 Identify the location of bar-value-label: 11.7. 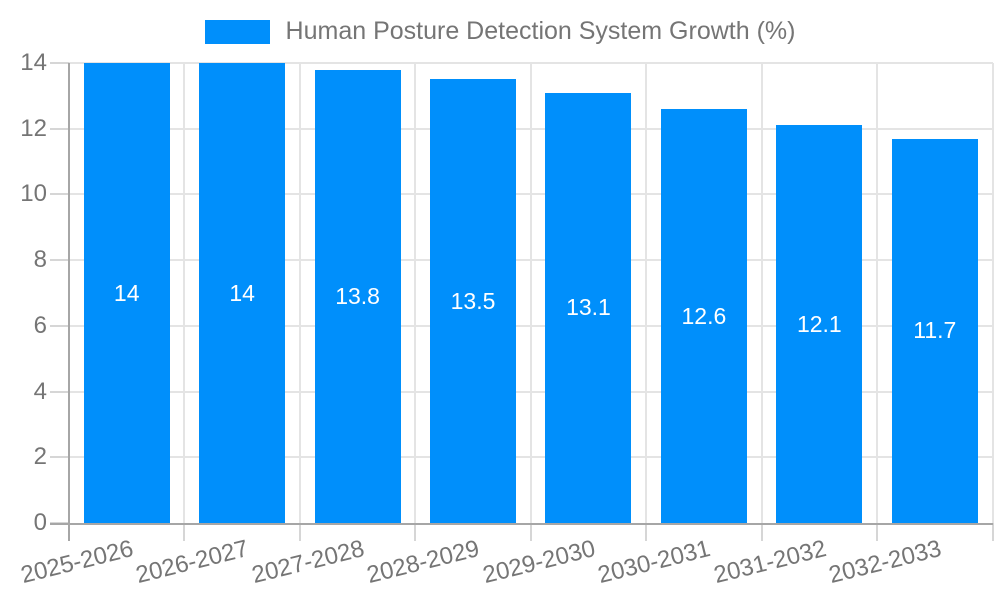
(935, 330).